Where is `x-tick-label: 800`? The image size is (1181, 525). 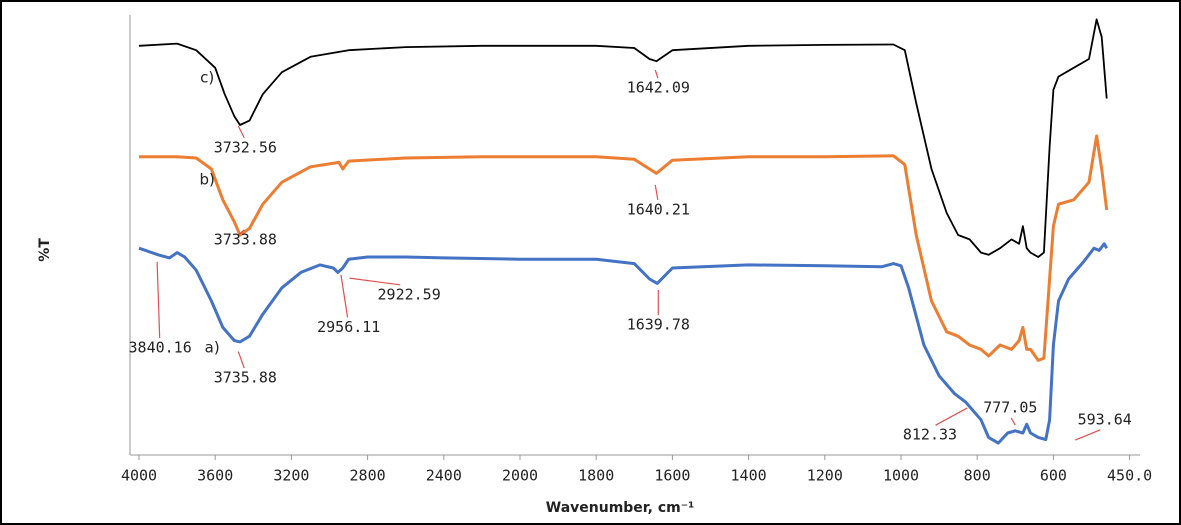
x-tick-label: 800 is located at coordinates (977, 476).